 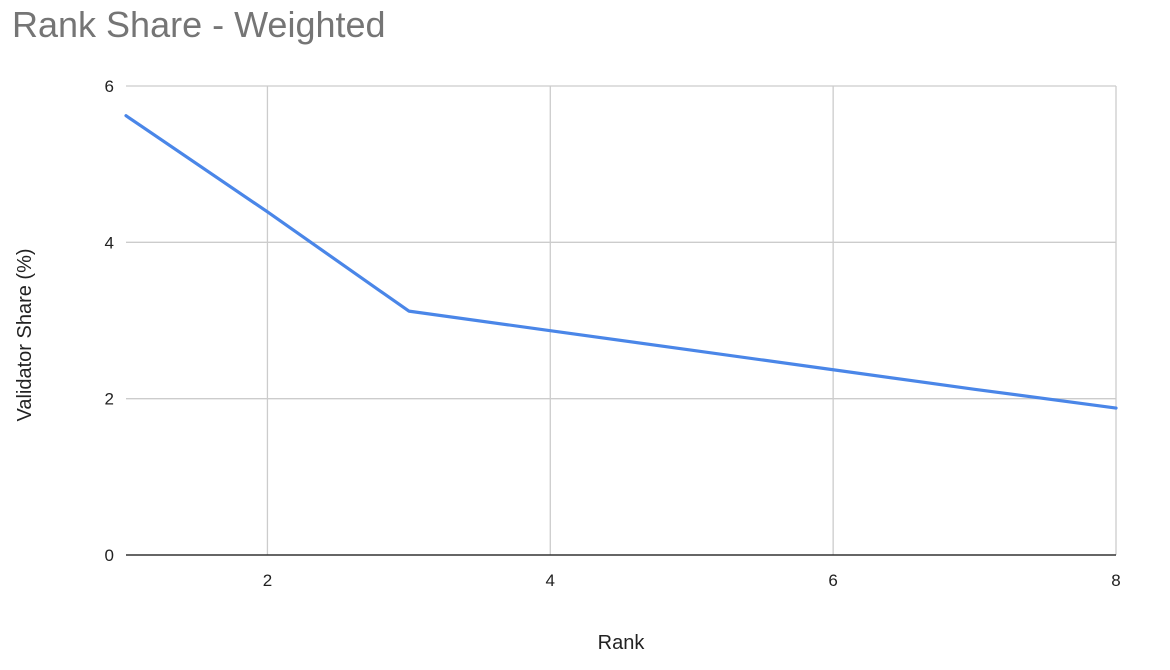 What do you see at coordinates (109, 242) in the screenshot?
I see `y-tick-label: 4` at bounding box center [109, 242].